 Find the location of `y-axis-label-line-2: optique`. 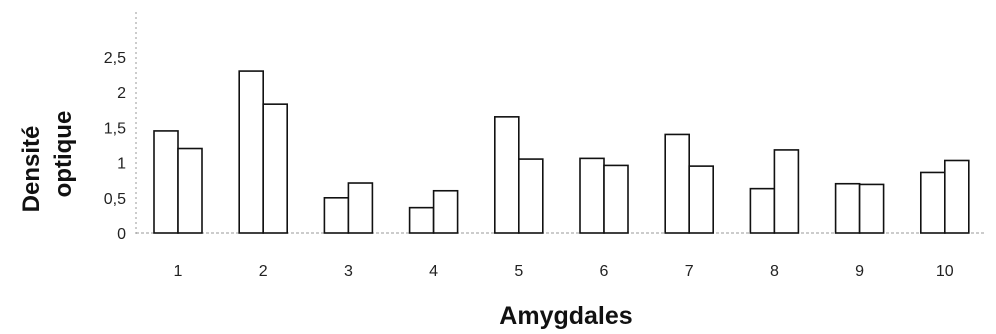

y-axis-label-line-2: optique is located at coordinates (63, 154).